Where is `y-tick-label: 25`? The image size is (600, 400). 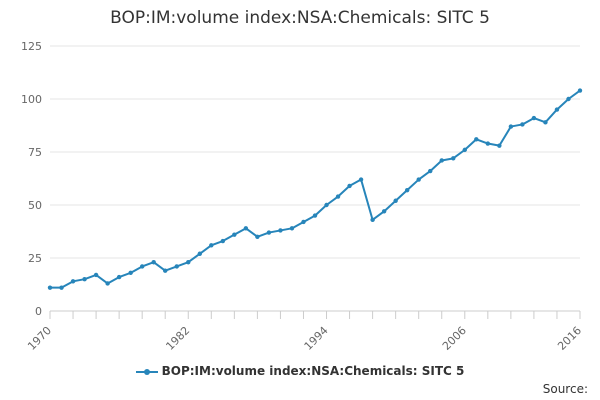
y-tick-label: 25 is located at coordinates (35, 258).